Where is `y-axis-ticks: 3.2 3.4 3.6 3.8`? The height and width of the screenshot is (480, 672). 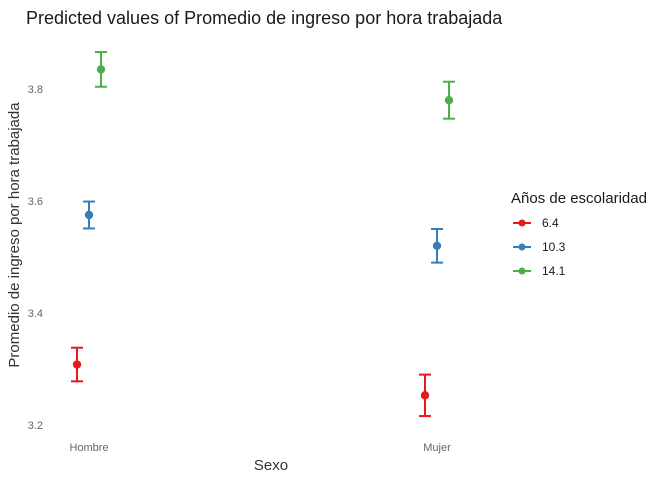
y-axis-ticks: 3.2 3.4 3.6 3.8 is located at coordinates (35, 258).